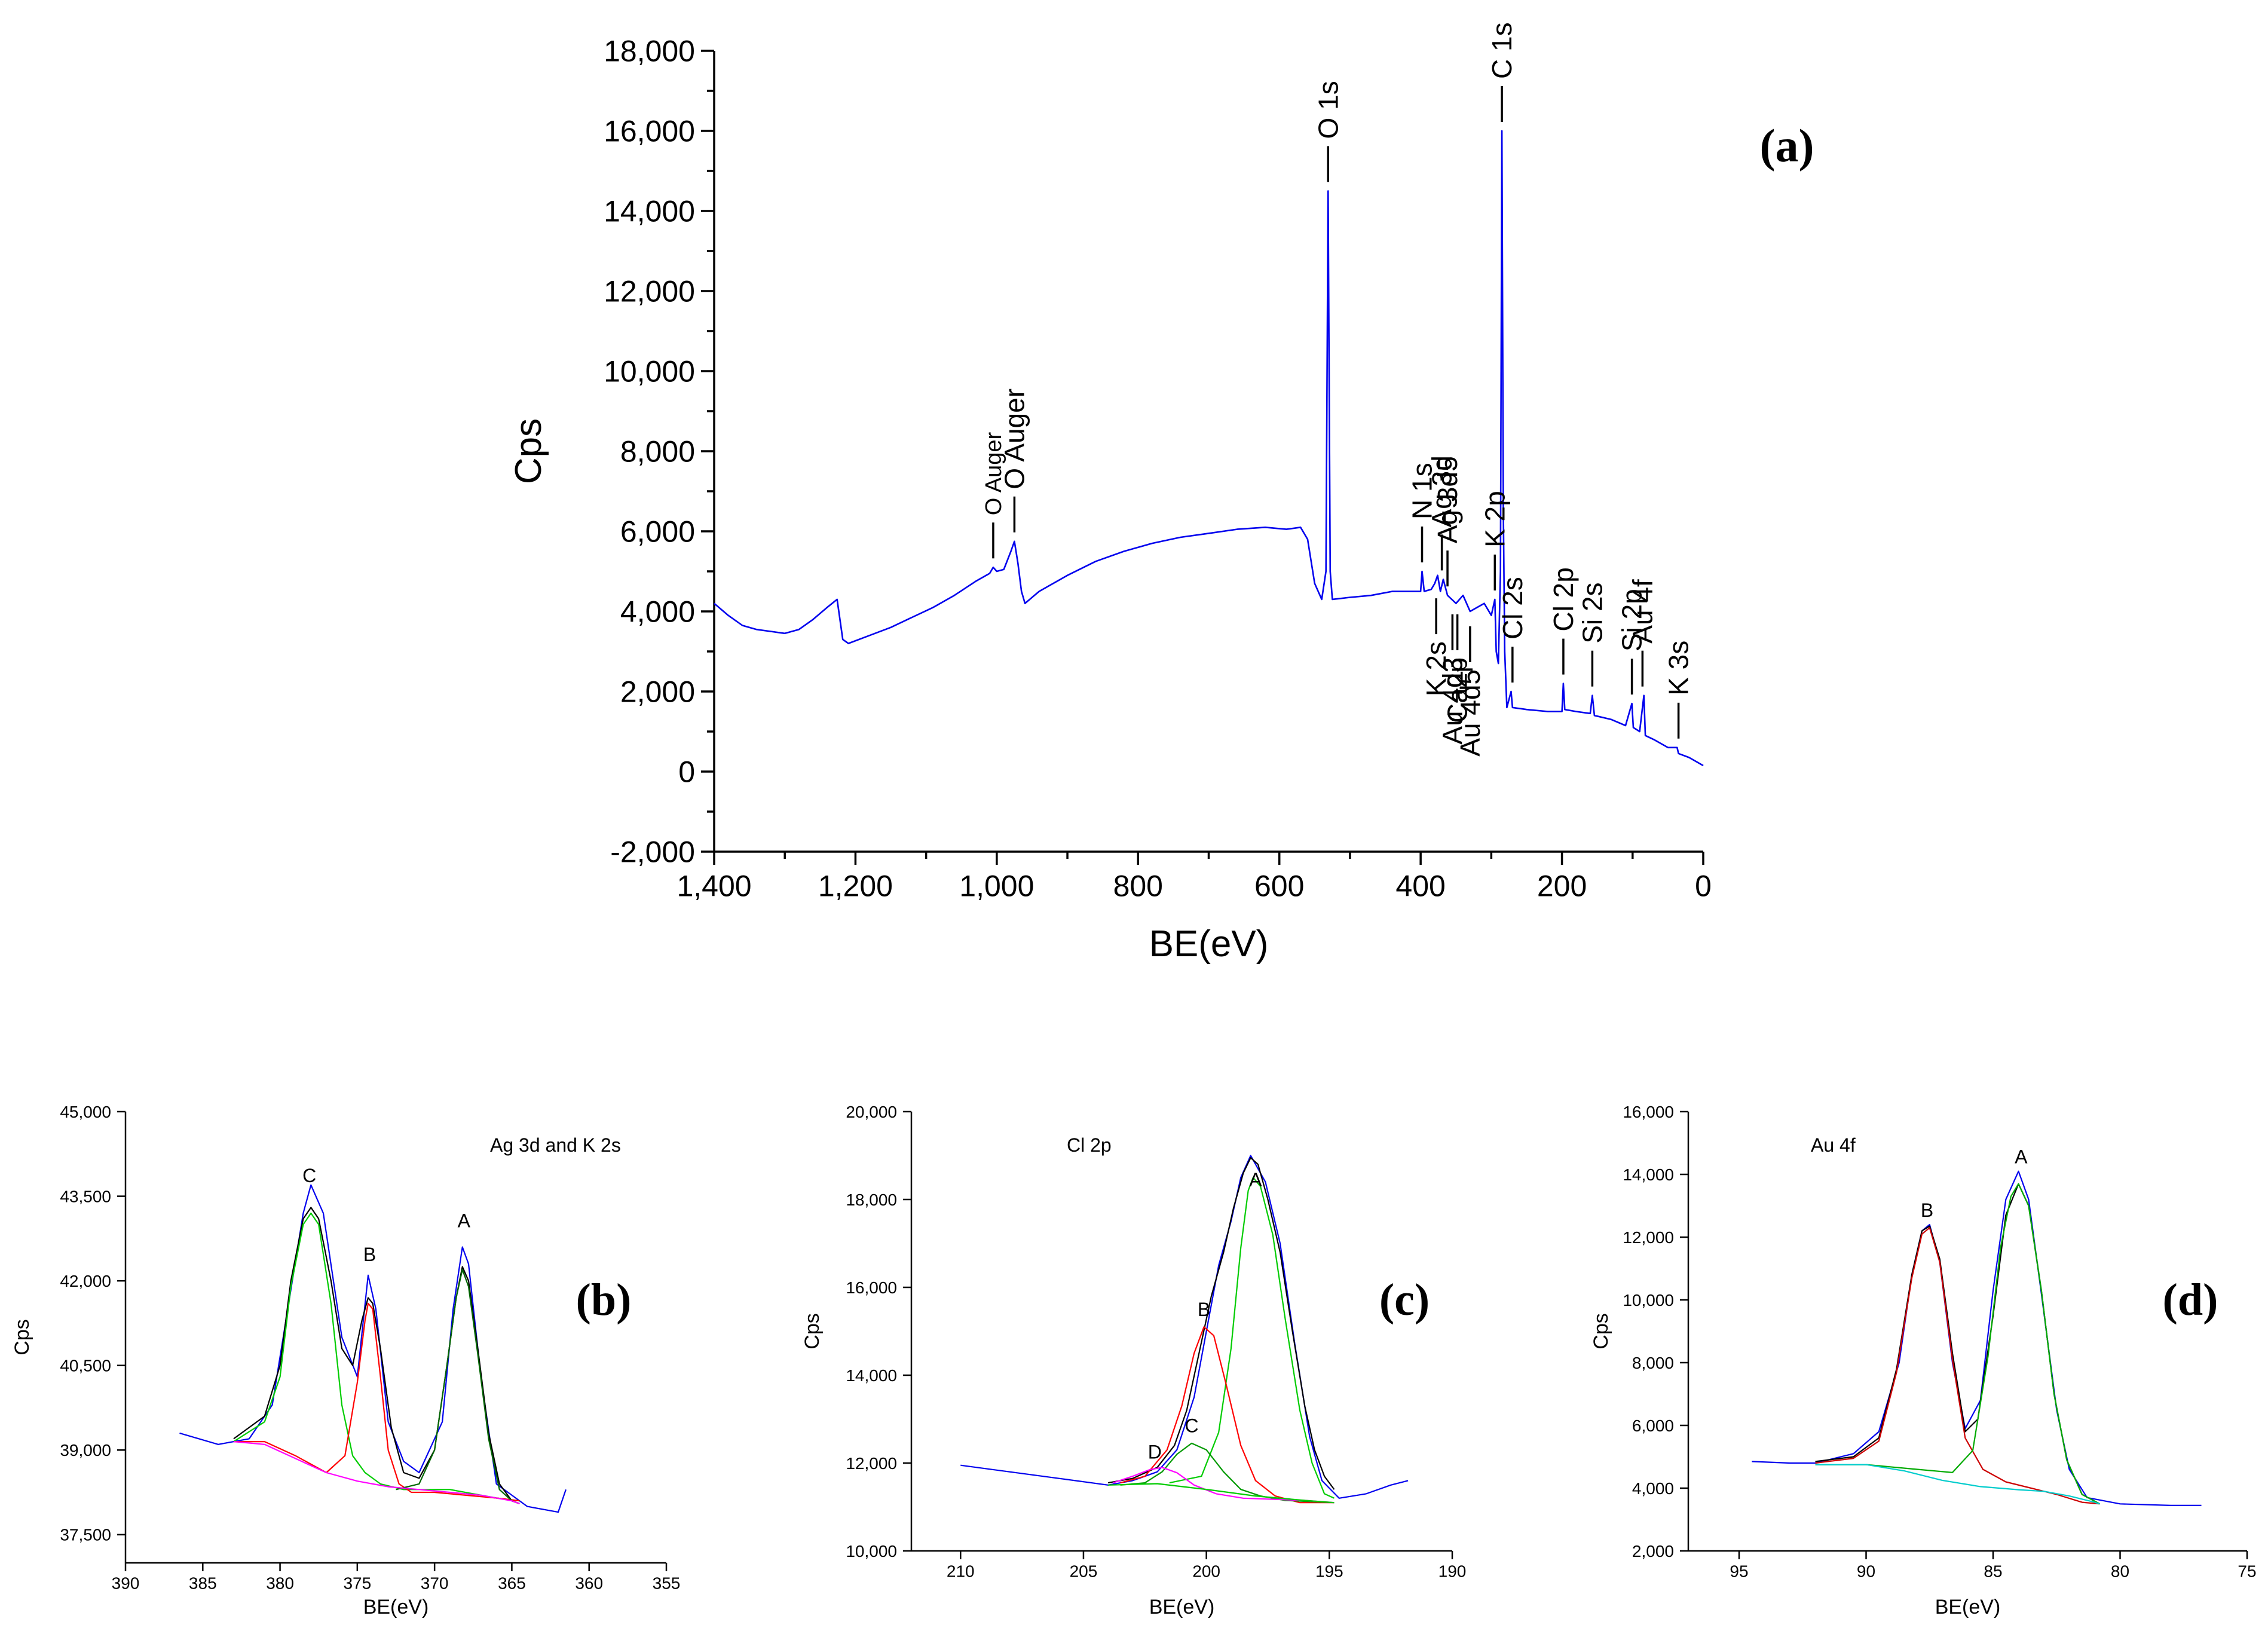 This screenshot has height=1631, width=2268. Describe the element at coordinates (961, 1571) in the screenshot. I see `x-tick-label: 210` at that location.